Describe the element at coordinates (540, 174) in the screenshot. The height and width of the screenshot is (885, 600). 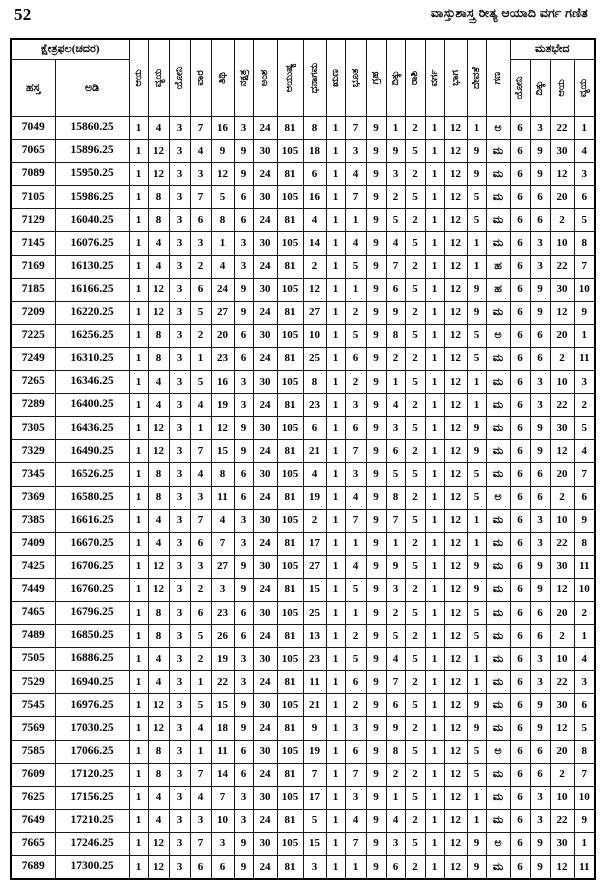
I see `cell-matabheda-dikku: 9` at that location.